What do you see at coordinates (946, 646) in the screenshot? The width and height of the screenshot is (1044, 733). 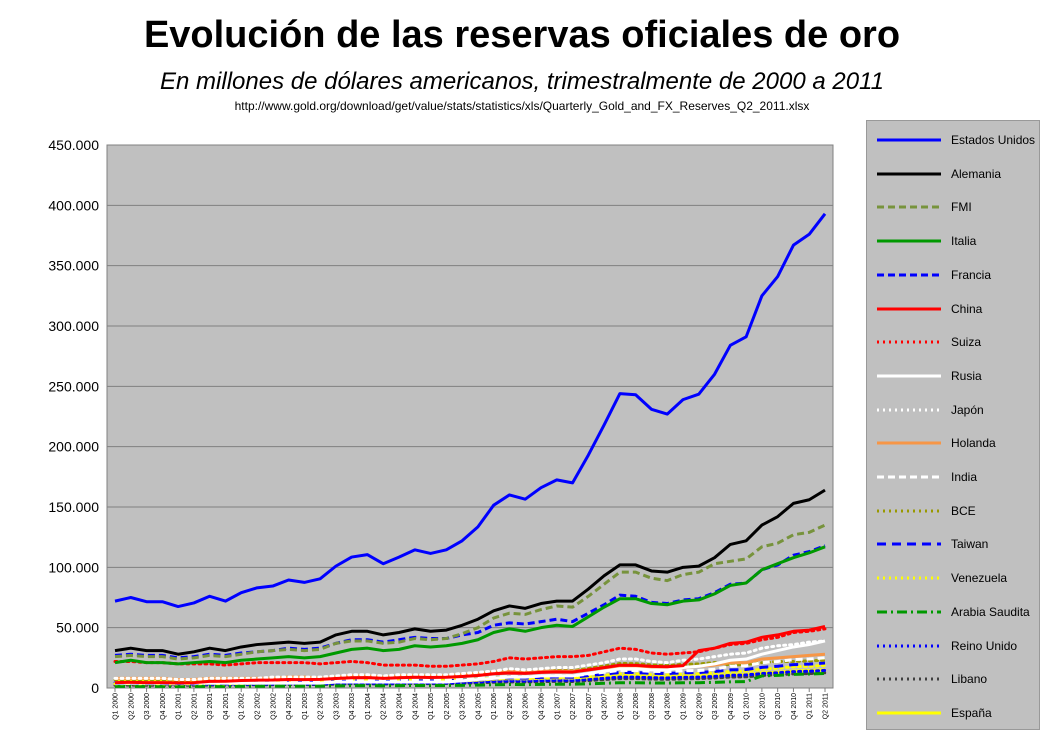 I see `legend-item: Reino Unido` at bounding box center [946, 646].